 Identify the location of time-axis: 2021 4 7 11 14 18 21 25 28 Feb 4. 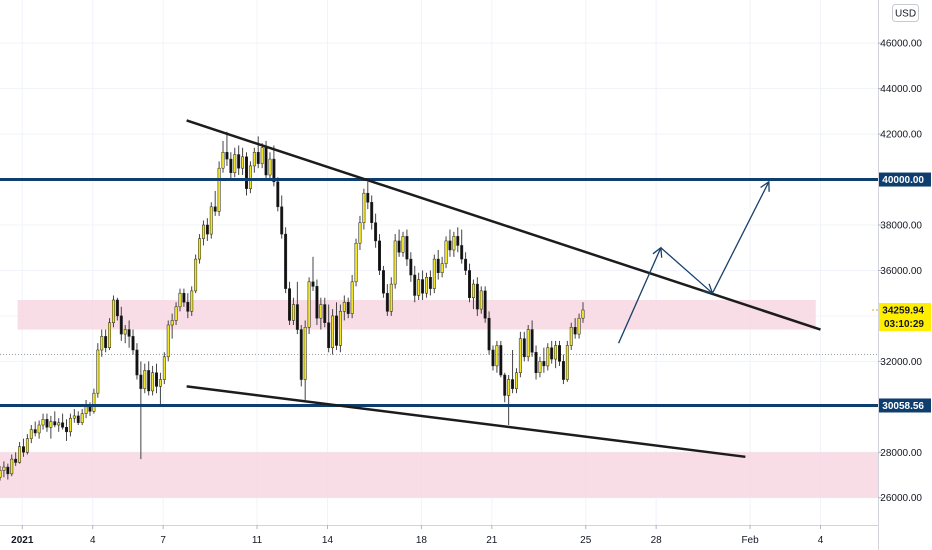
(417, 535).